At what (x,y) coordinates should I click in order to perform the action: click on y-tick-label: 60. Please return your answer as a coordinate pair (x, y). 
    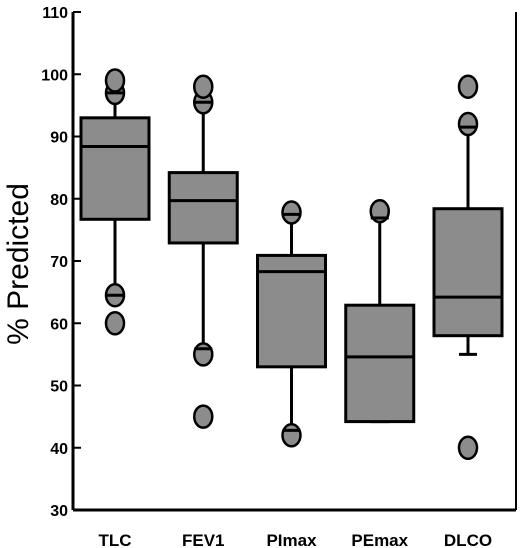
    Looking at the image, I should click on (59, 324).